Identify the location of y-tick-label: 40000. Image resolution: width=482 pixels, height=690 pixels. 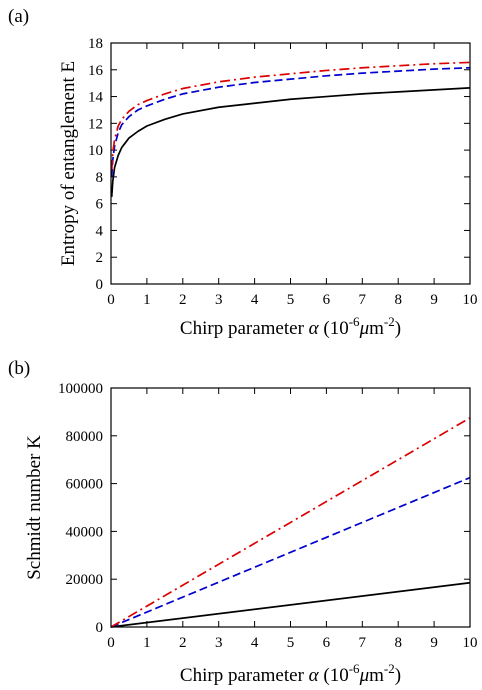
(85, 532).